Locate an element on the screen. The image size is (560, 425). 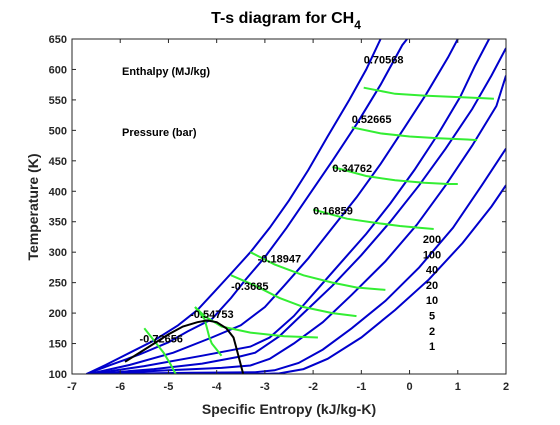
y-tick-label: 600 is located at coordinates (58, 70).